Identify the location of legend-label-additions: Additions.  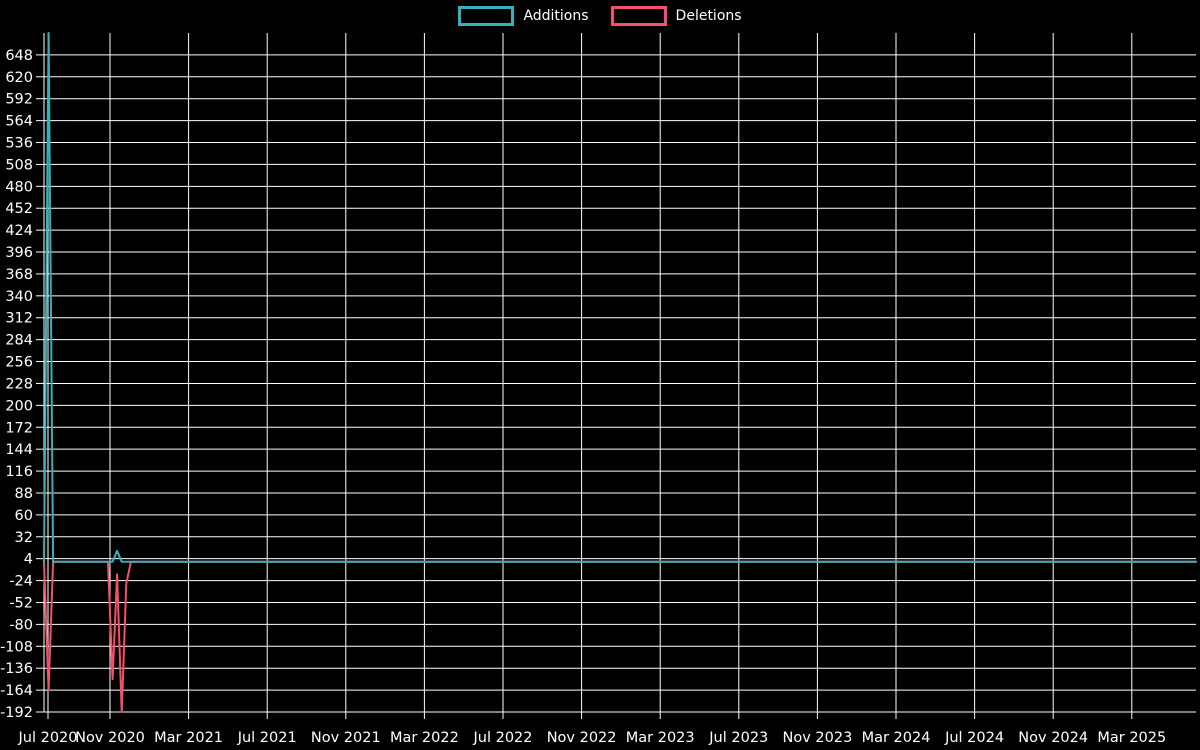
(556, 16).